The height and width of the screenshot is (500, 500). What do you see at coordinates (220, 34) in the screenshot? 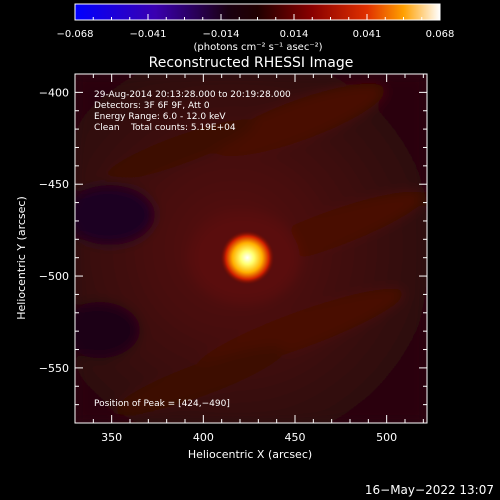
I see `colorbar-tick-label: −0.014` at bounding box center [220, 34].